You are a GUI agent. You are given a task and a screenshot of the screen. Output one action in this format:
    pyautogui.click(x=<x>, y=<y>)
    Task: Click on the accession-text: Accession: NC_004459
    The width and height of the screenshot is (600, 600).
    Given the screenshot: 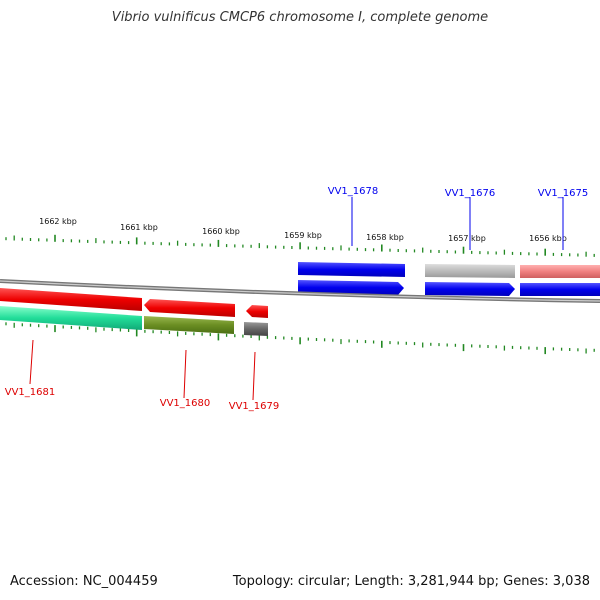 What is the action you would take?
    pyautogui.click(x=84, y=581)
    